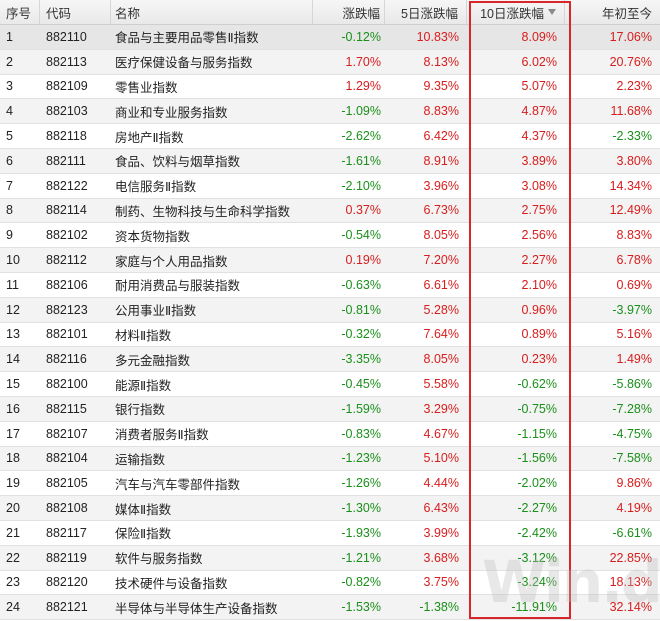  What do you see at coordinates (330, 384) in the screenshot?
I see `table-row: 15 882100 能源Ⅱ指数 -0.45% 5.58% -0.62% -5.86%` at bounding box center [330, 384].